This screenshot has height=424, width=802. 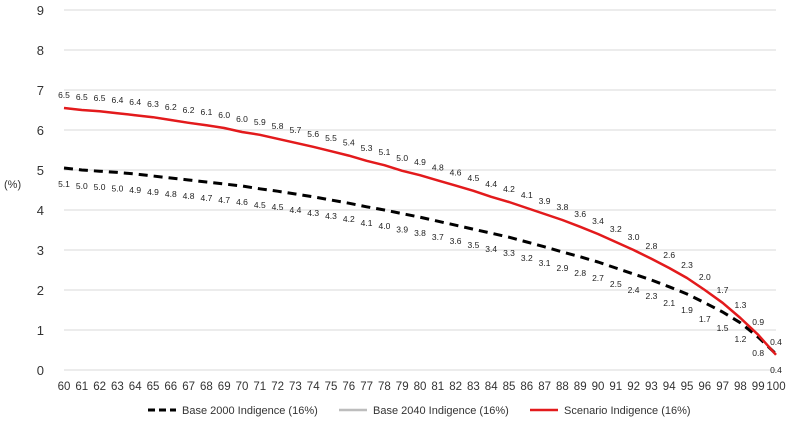 I want to click on data-label-scenario: 5.6, so click(x=313, y=134).